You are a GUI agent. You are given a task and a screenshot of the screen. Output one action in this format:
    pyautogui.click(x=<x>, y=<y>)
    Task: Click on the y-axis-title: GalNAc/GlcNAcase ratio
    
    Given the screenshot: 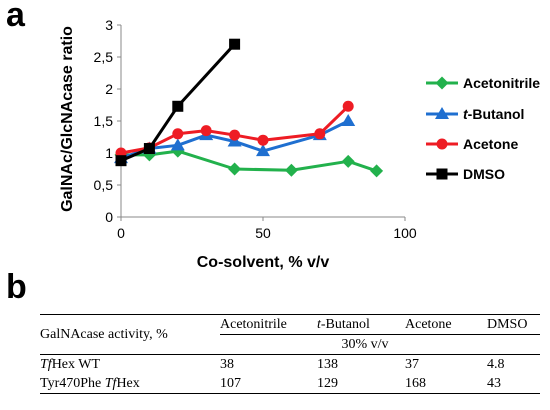 What is the action you would take?
    pyautogui.click(x=67, y=119)
    